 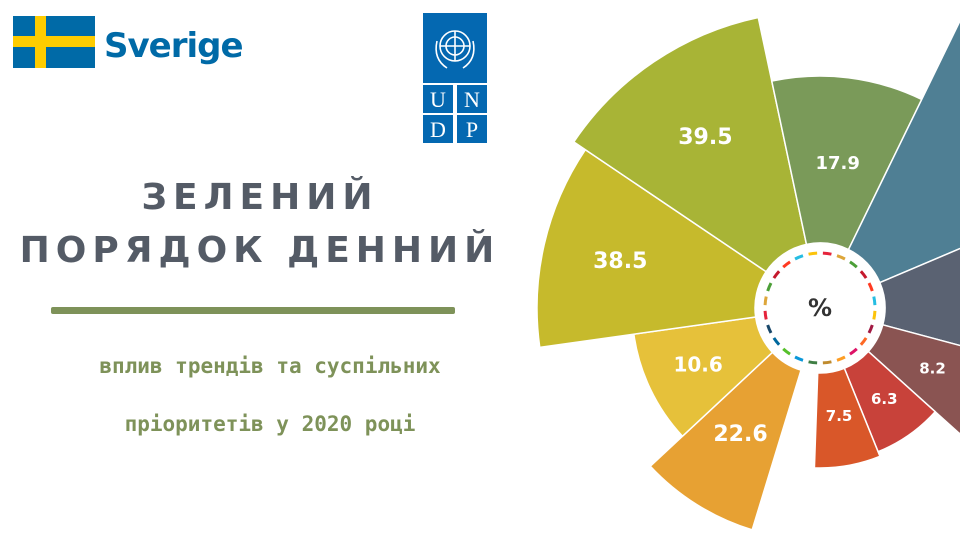 I want to click on page-title-line-1: ЗЕЛЕНИЙ, so click(x=260, y=197).